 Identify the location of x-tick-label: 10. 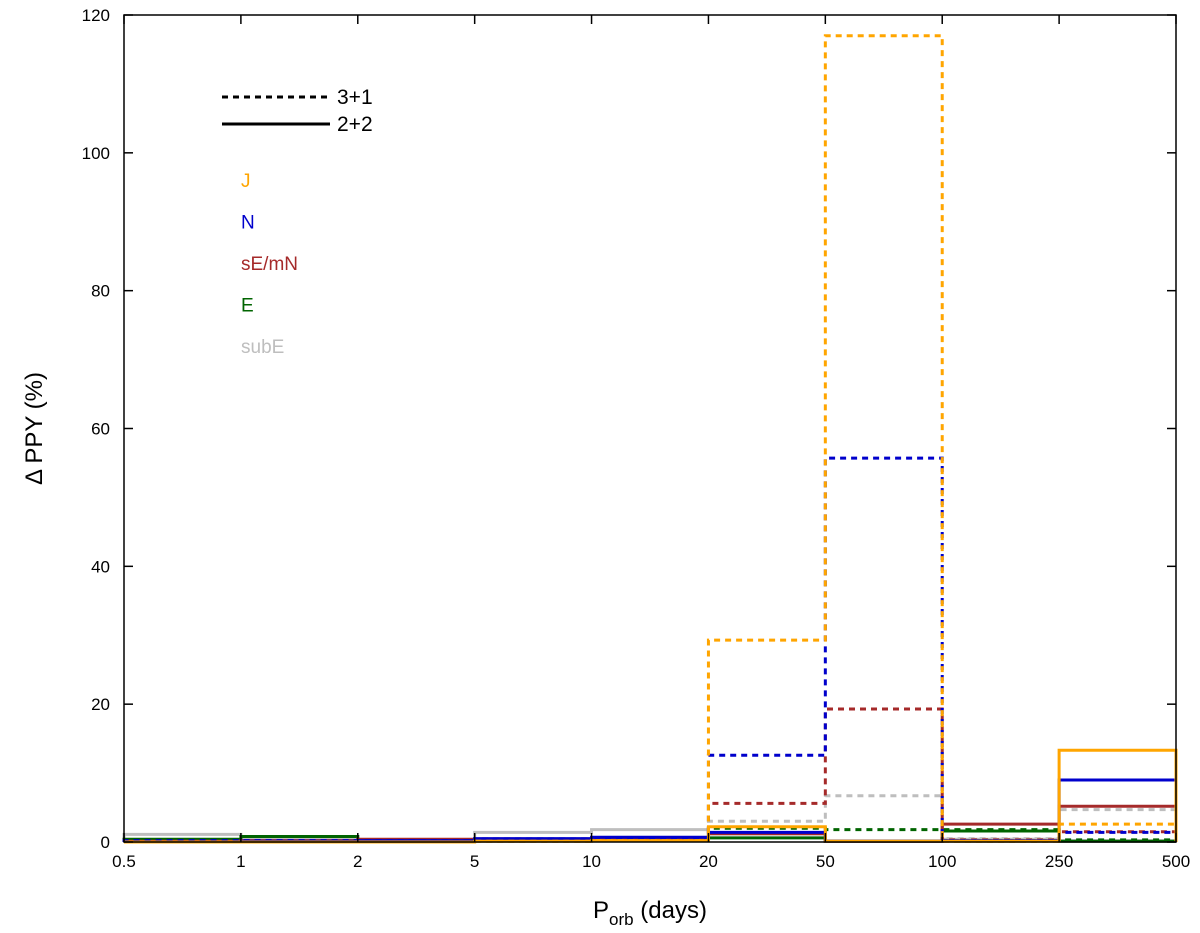
(591, 861).